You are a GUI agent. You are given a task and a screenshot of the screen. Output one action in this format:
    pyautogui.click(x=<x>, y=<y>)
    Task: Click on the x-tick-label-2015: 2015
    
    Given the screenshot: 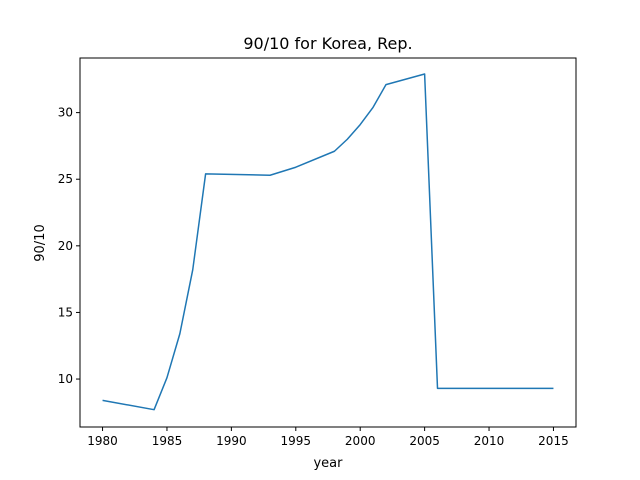 What is the action you would take?
    pyautogui.click(x=553, y=441)
    